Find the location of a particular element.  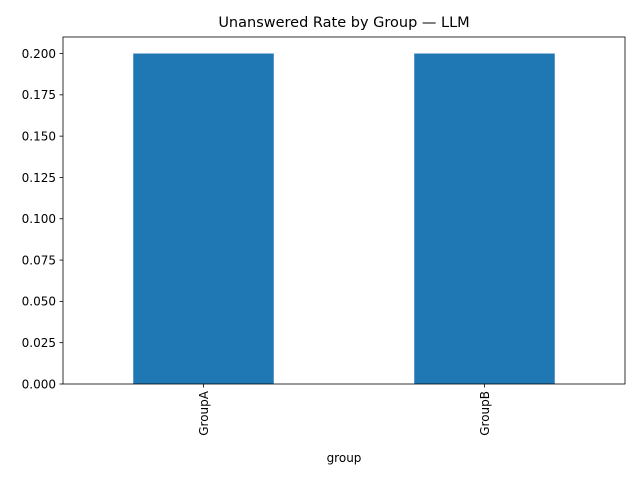

y-tick-label: 0.150 is located at coordinates (39, 136).